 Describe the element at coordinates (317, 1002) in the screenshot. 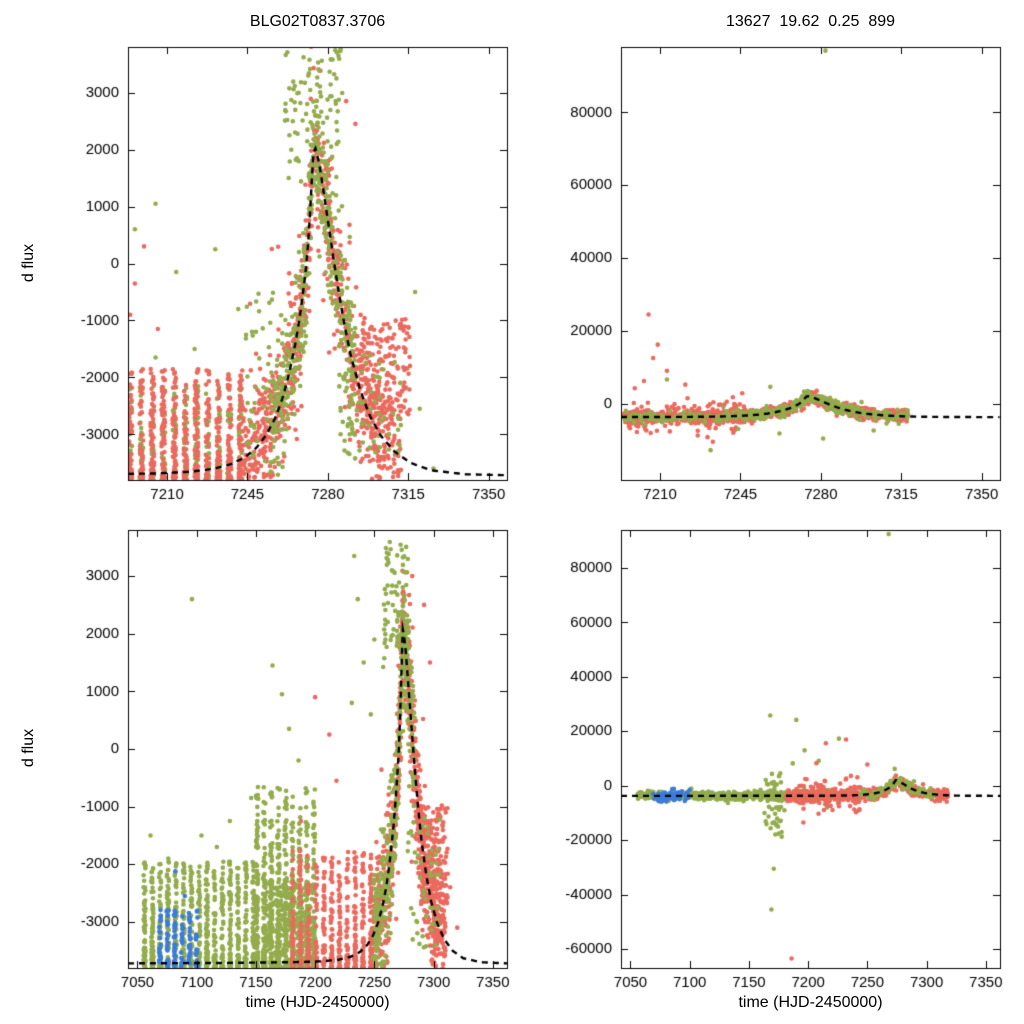

I see `x-axis-label-bottom-left: time (HJD-2450000)` at that location.